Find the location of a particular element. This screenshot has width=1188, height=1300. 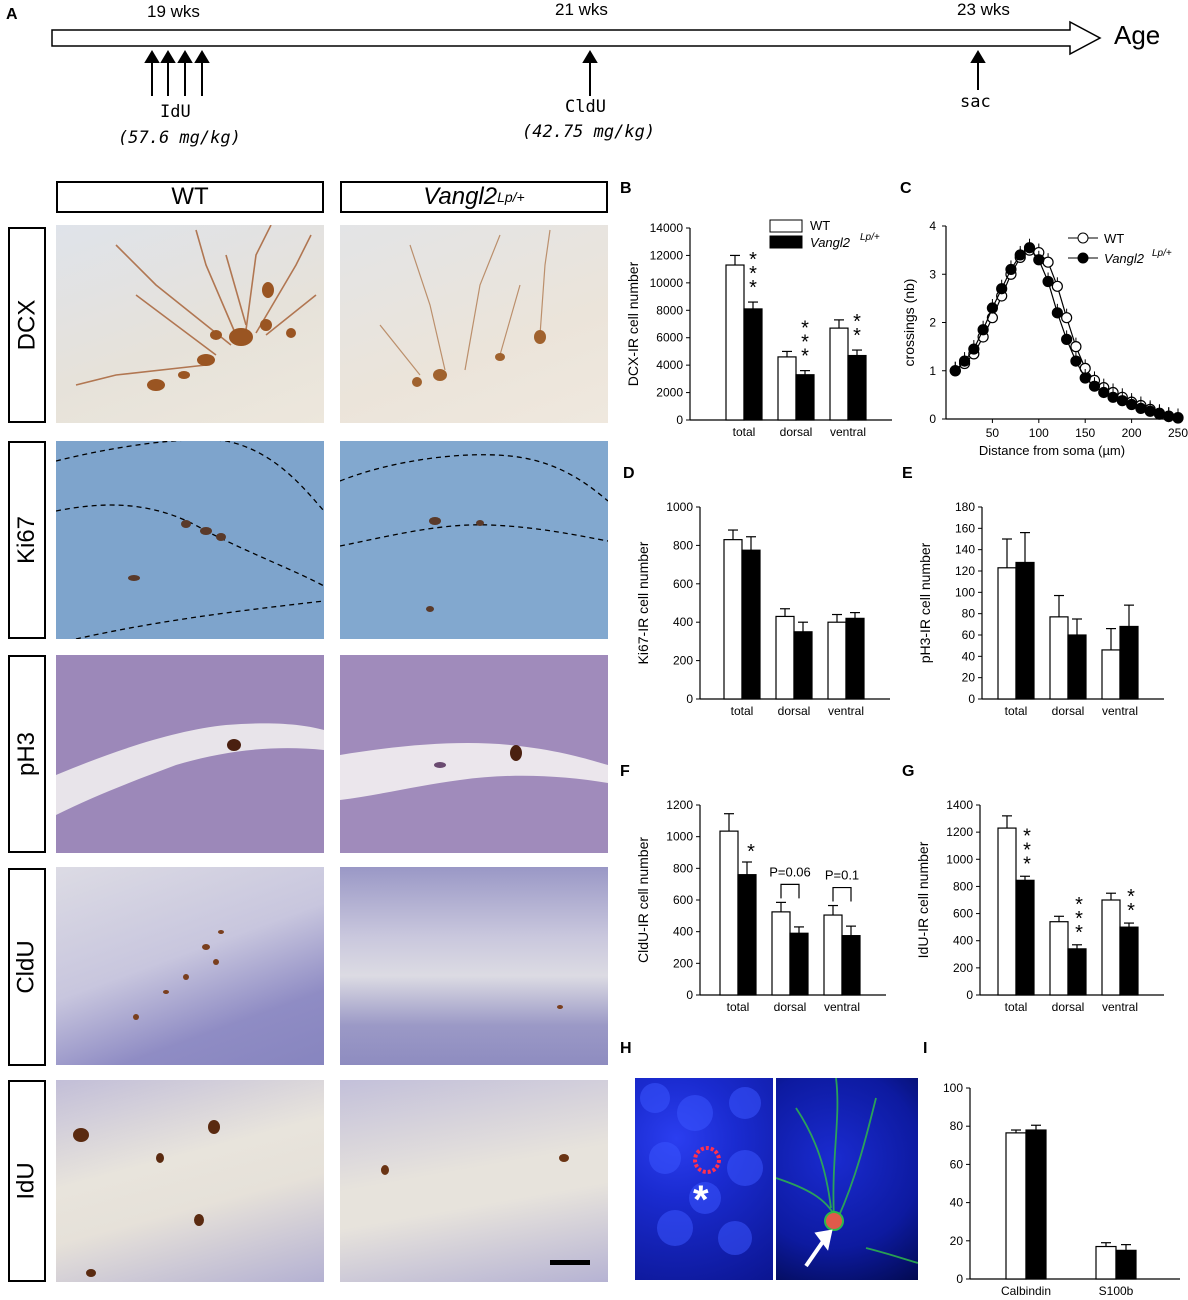

y-tick-label: 60 is located at coordinates (957, 1164).